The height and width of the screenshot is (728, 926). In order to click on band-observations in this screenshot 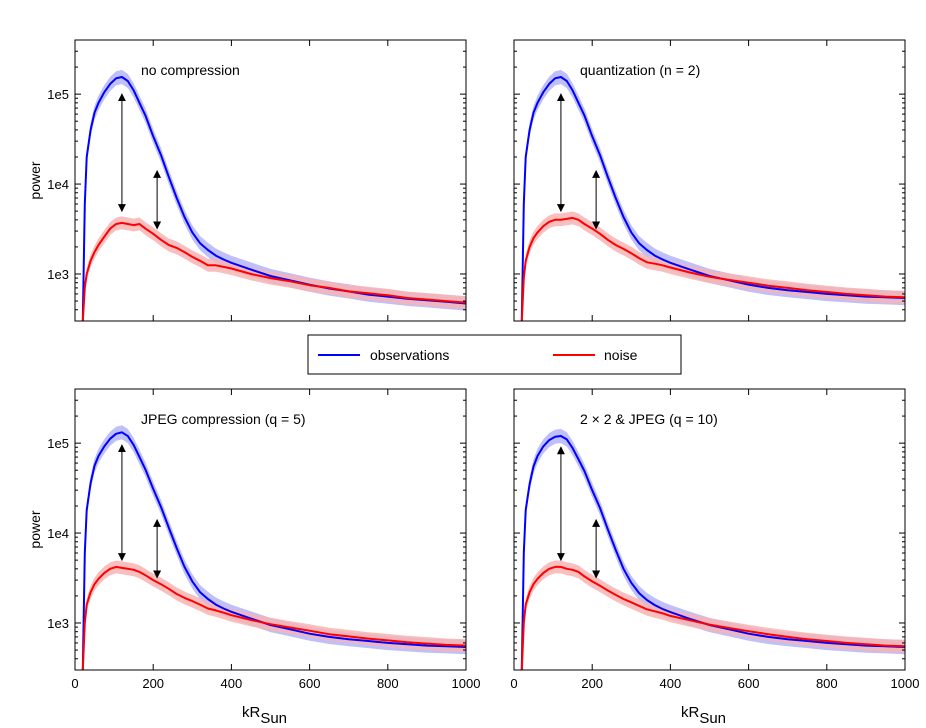, I will do `click(274, 195)`.